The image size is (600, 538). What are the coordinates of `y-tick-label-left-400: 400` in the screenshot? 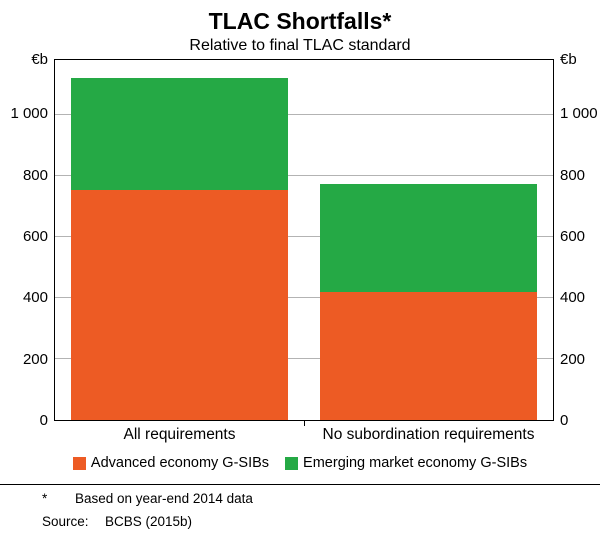 It's located at (35, 298).